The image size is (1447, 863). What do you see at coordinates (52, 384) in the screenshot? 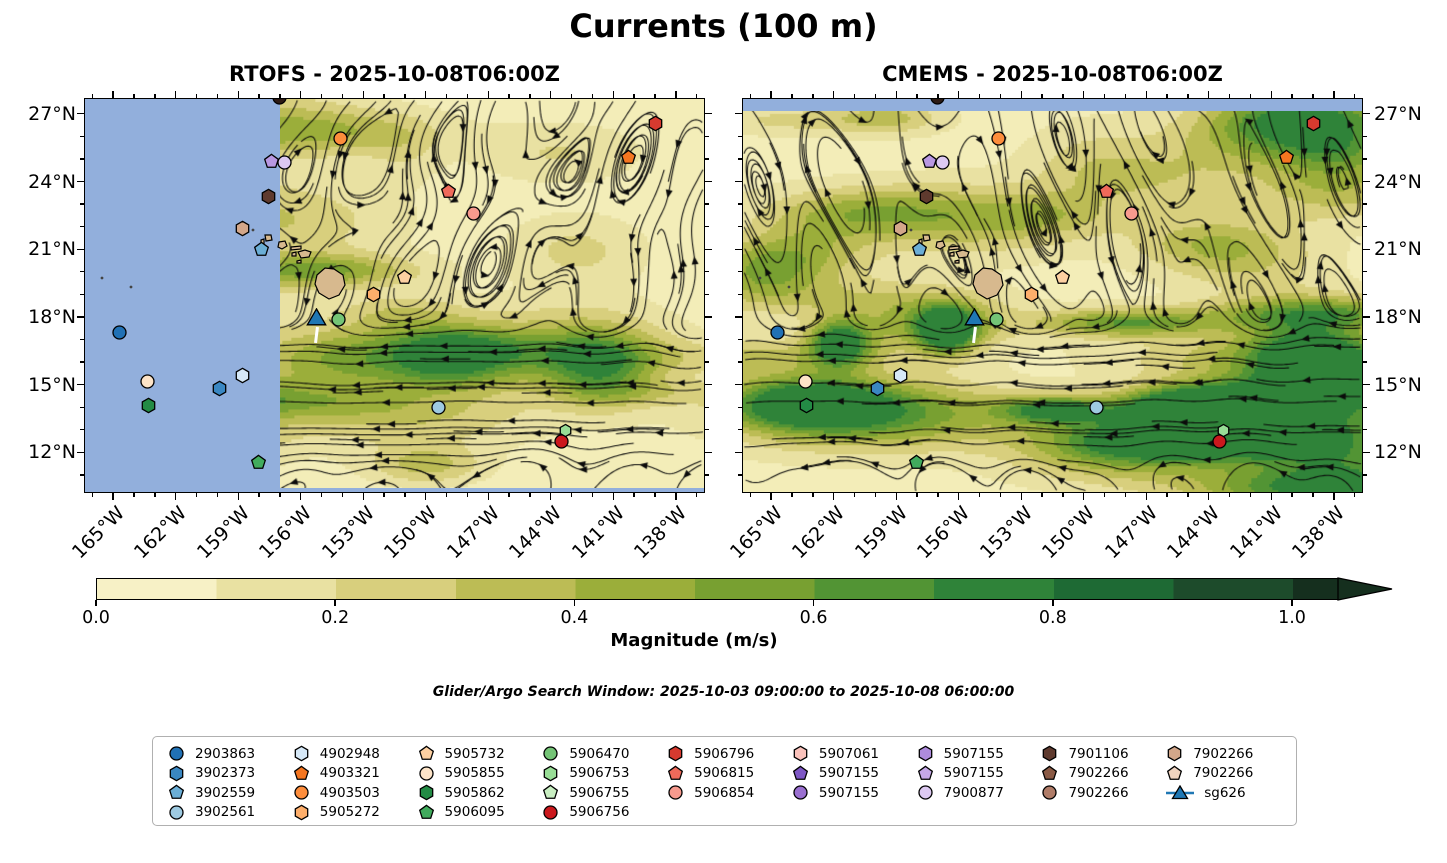
I see `lat-tick-label: 15°N` at bounding box center [52, 384].